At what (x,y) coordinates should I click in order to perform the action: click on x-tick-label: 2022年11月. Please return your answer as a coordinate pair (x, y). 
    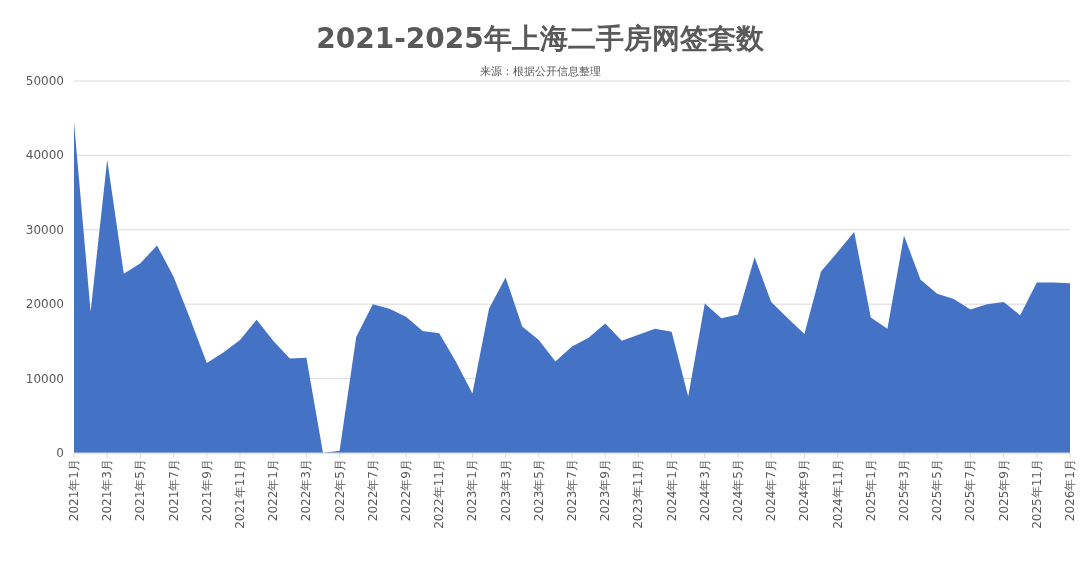
    Looking at the image, I should click on (439, 494).